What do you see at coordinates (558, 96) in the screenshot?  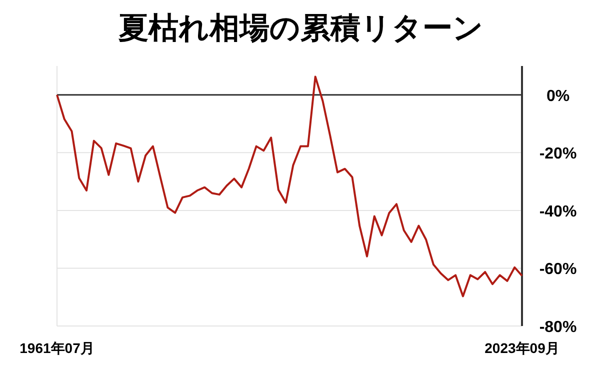 I see `ytick: 0%` at bounding box center [558, 96].